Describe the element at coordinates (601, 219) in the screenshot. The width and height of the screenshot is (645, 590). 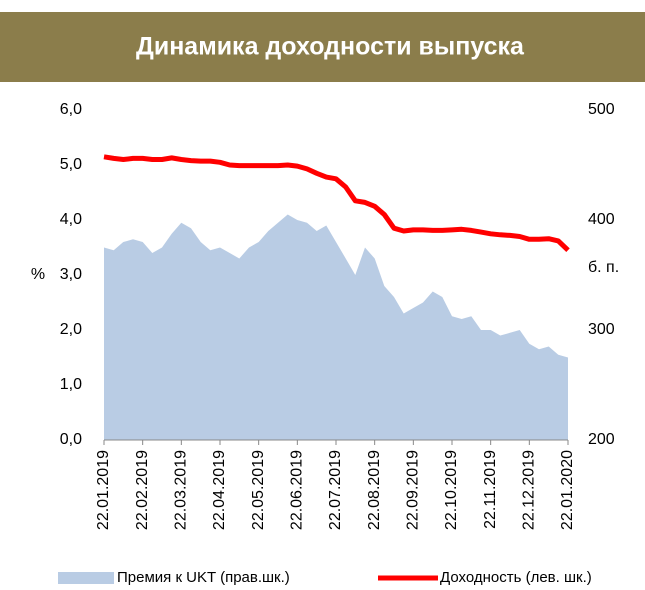
I see `y2-tick-label: 400` at that location.